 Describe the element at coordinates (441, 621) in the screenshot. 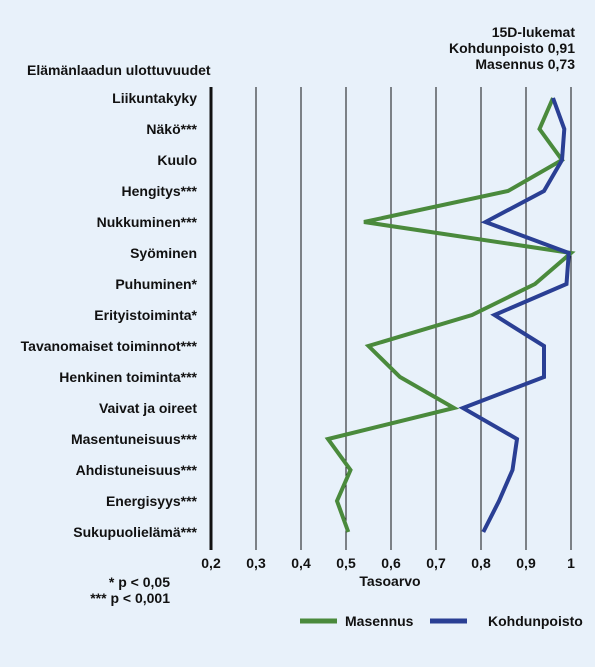

I see `legend: Masennus Kohdunpoisto` at that location.